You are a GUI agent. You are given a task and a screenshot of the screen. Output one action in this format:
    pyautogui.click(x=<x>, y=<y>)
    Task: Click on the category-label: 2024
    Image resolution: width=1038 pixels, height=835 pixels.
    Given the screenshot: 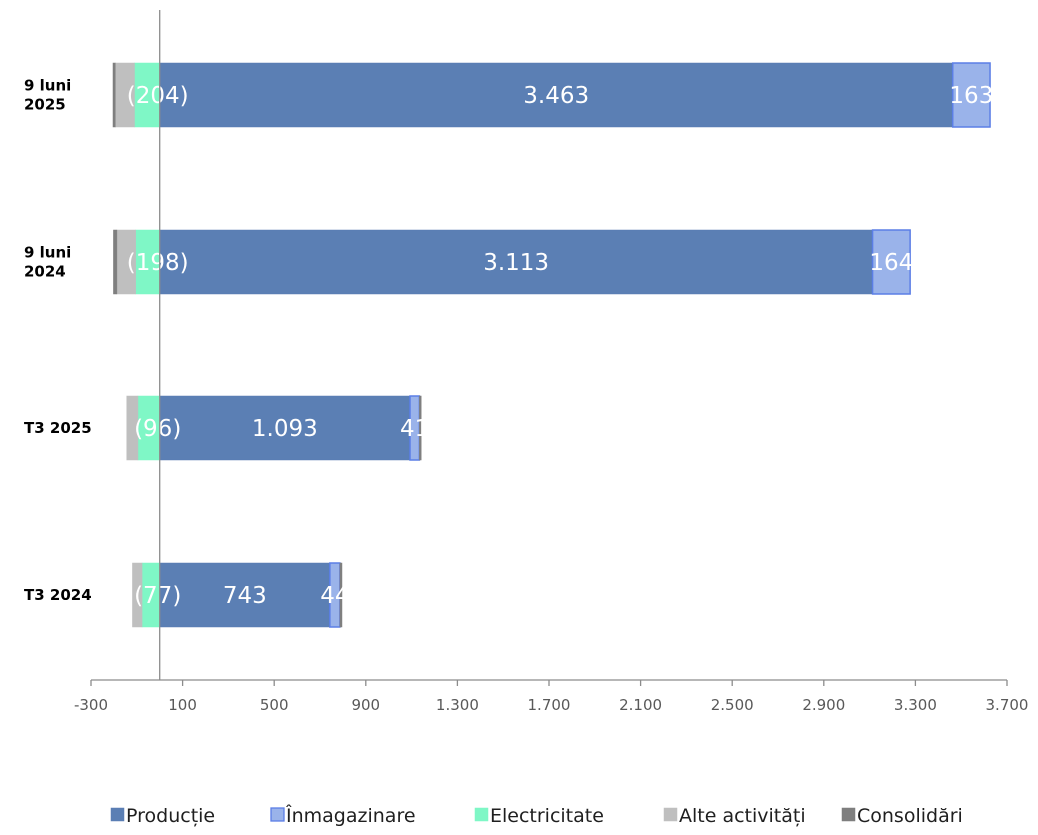 What is the action you would take?
    pyautogui.click(x=45, y=272)
    